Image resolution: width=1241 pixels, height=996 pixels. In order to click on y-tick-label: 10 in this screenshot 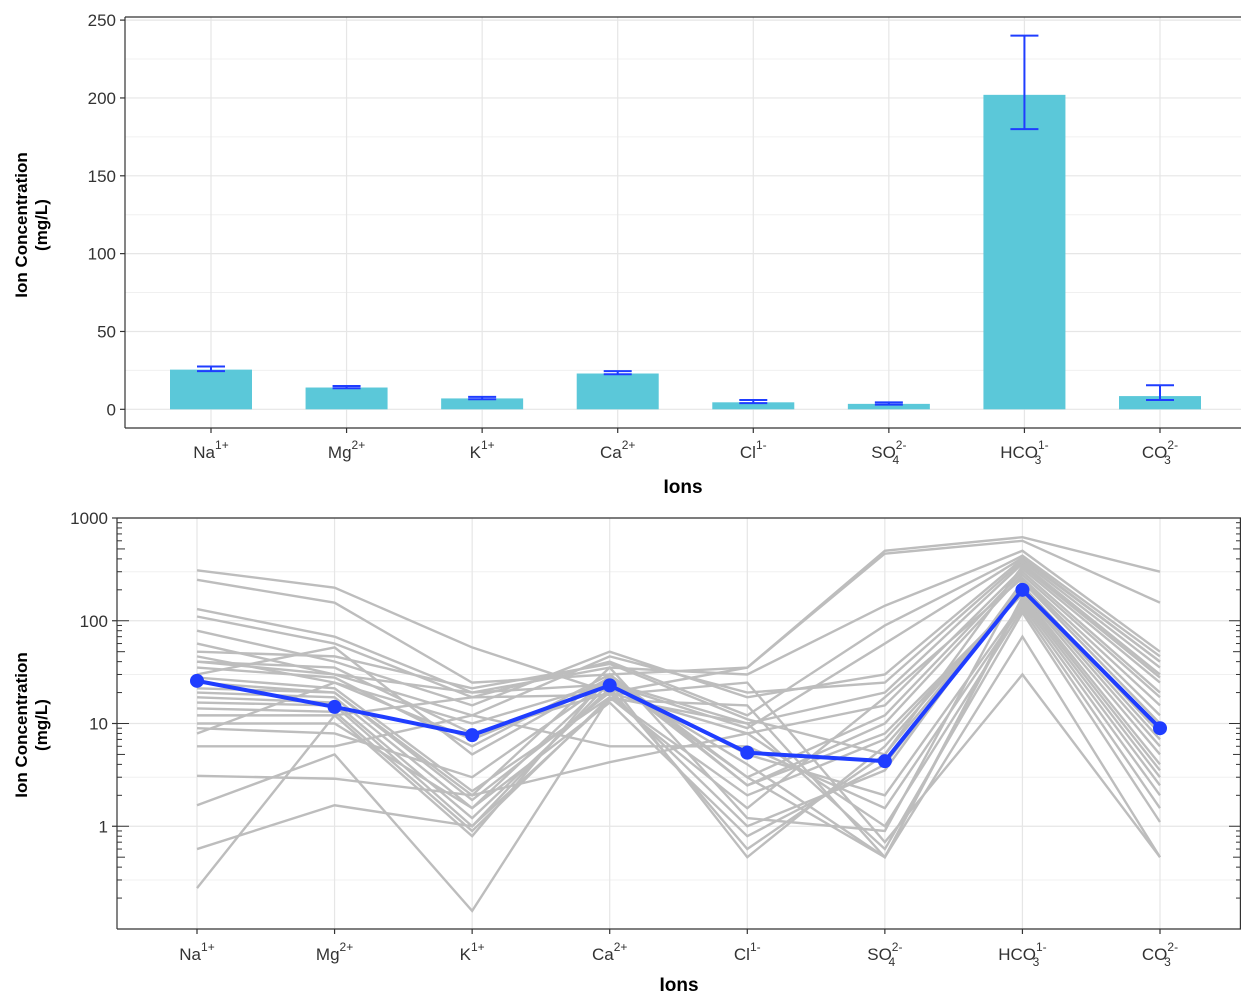, I will do `click(98, 724)`.